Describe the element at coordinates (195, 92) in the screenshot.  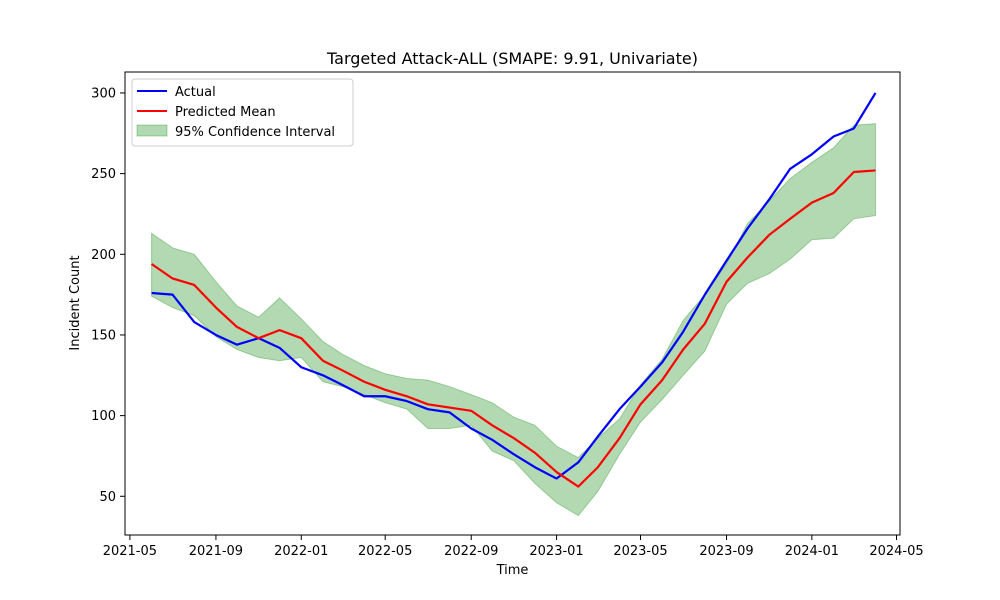
I see `legend-label-actual: Actual` at that location.